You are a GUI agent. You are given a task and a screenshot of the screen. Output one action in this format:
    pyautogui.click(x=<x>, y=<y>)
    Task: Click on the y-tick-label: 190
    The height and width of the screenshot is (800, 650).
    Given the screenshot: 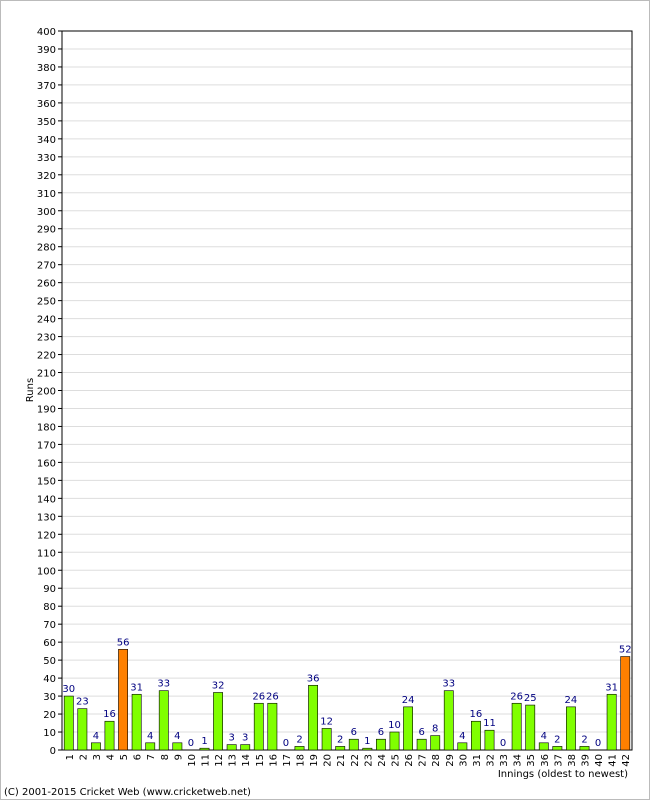 What is the action you would take?
    pyautogui.click(x=46, y=409)
    